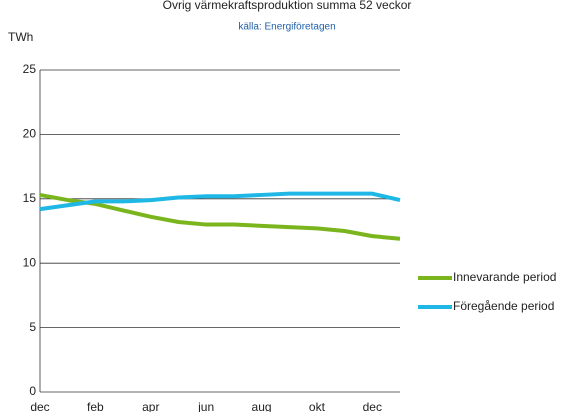  Describe the element at coordinates (32, 391) in the screenshot. I see `y-tick-label: 0` at that location.